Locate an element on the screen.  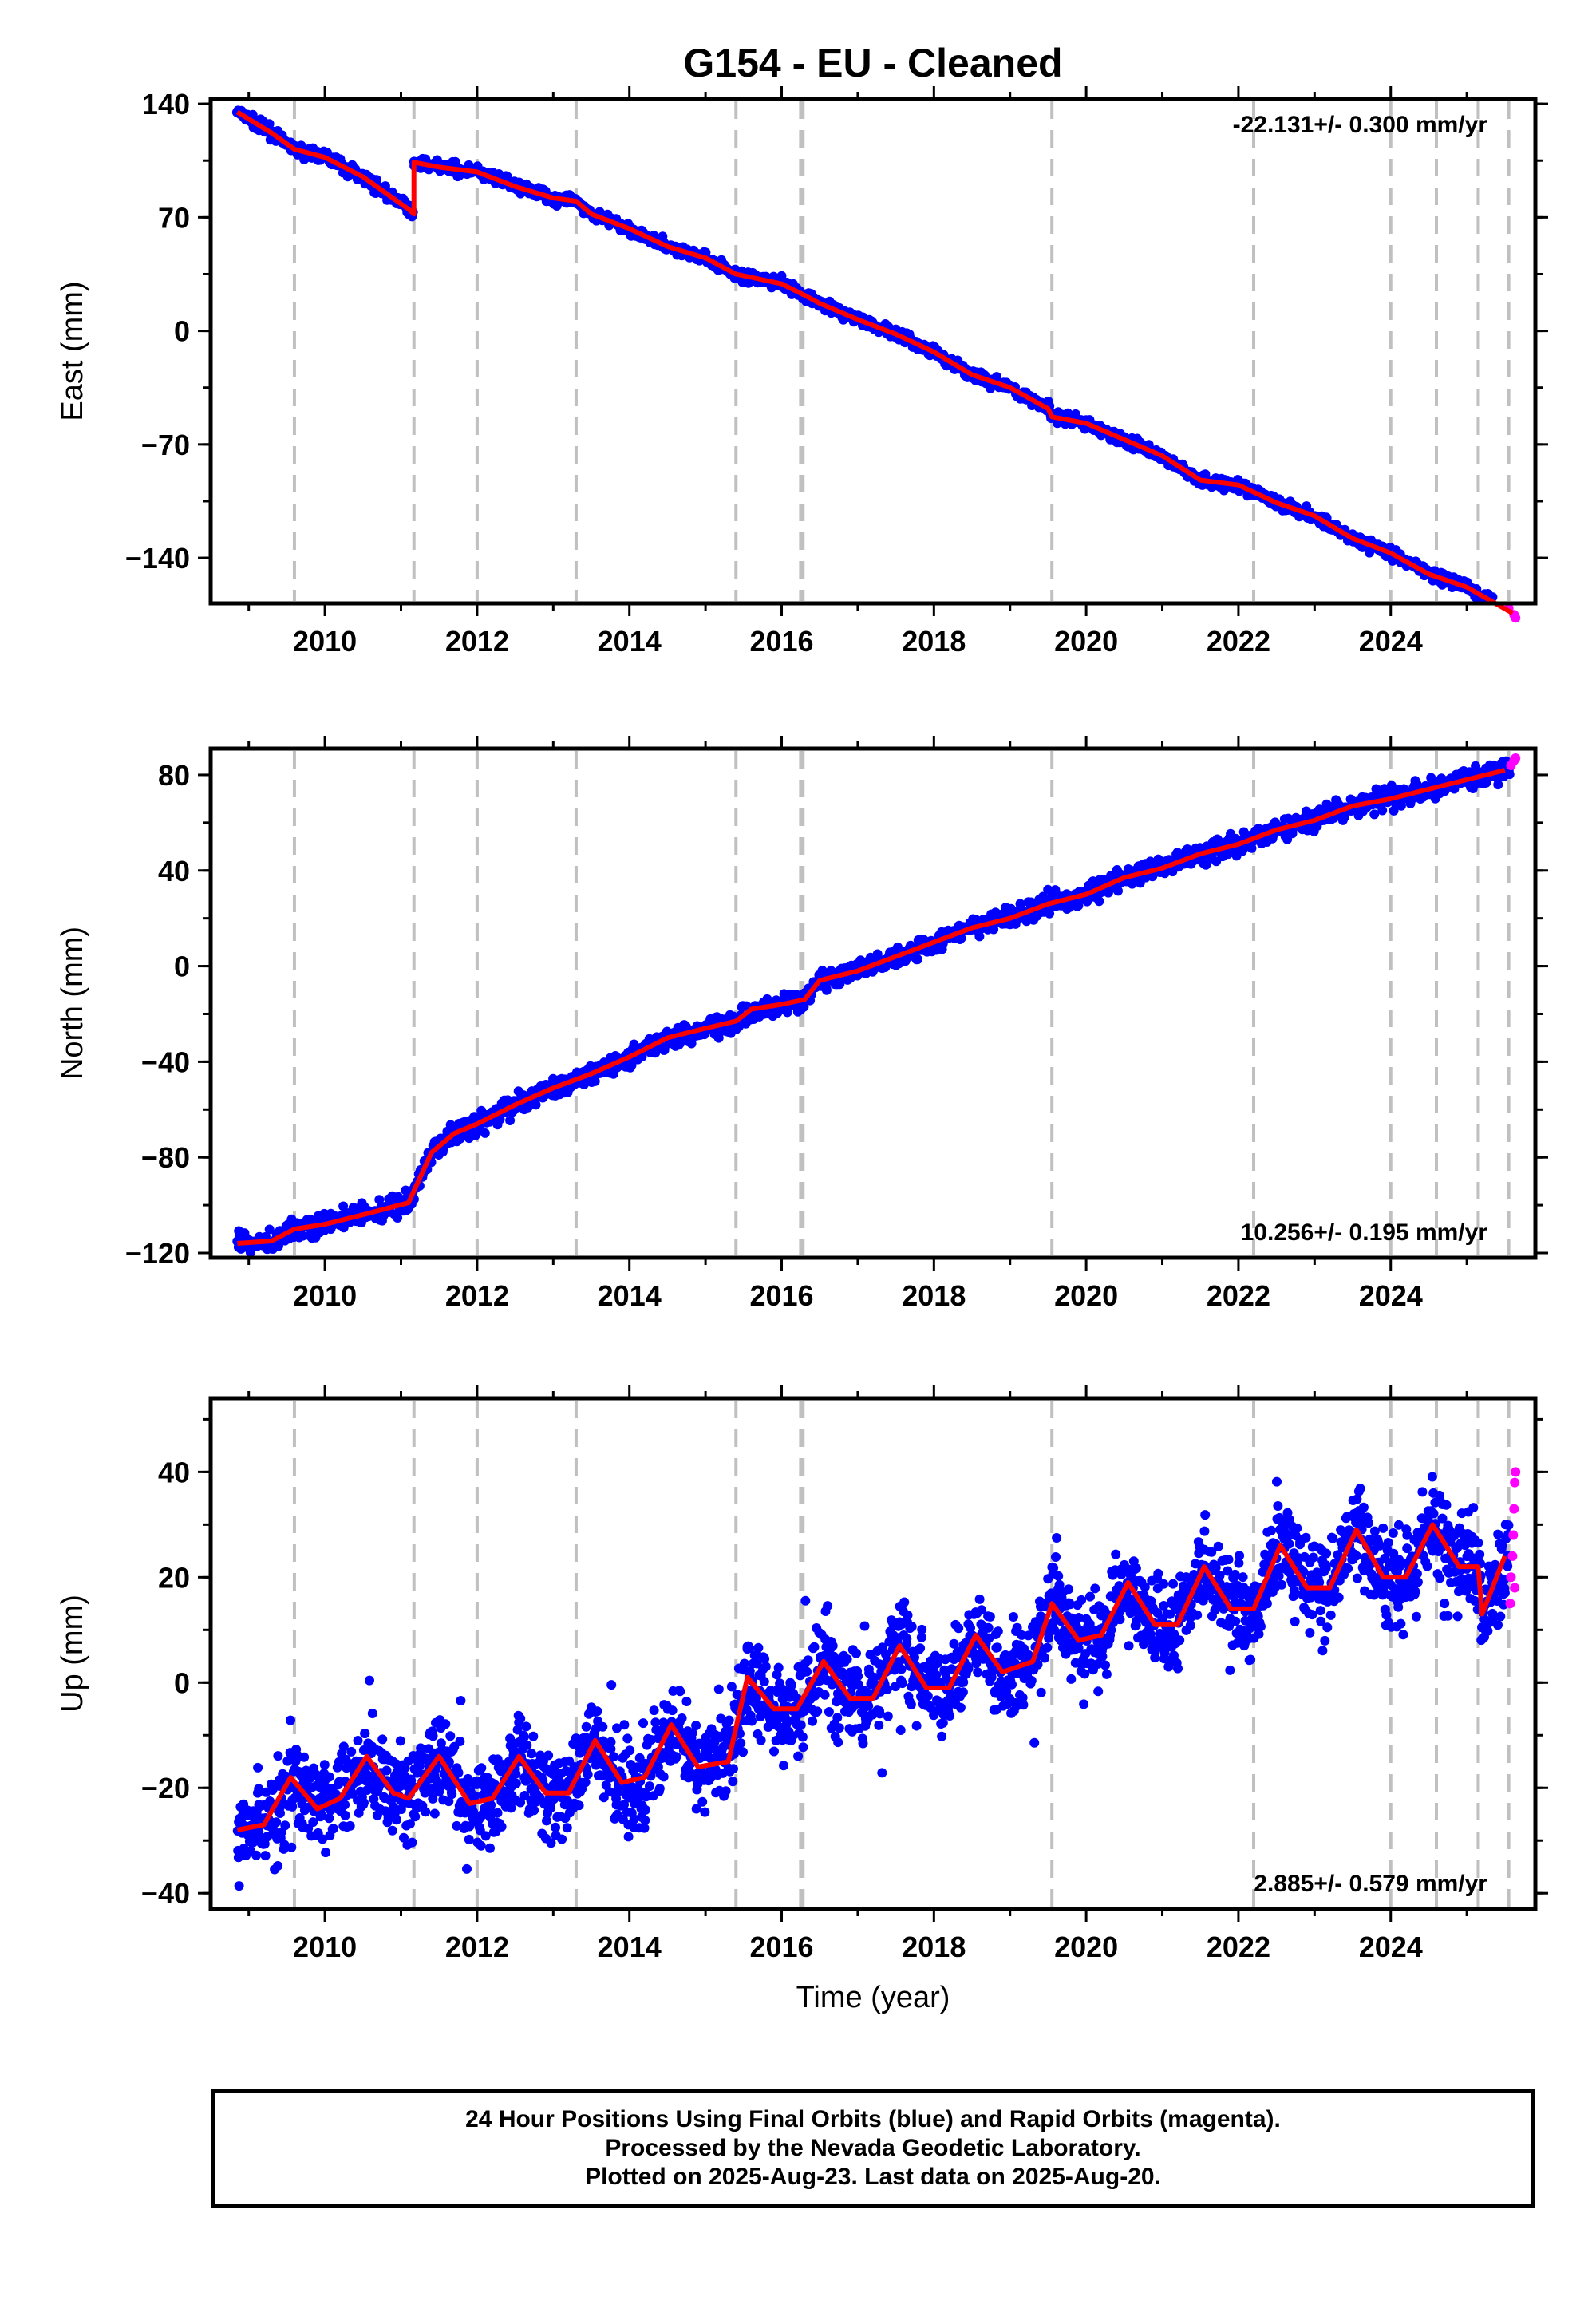
north-x-tick-label: 2016 is located at coordinates (781, 1295).